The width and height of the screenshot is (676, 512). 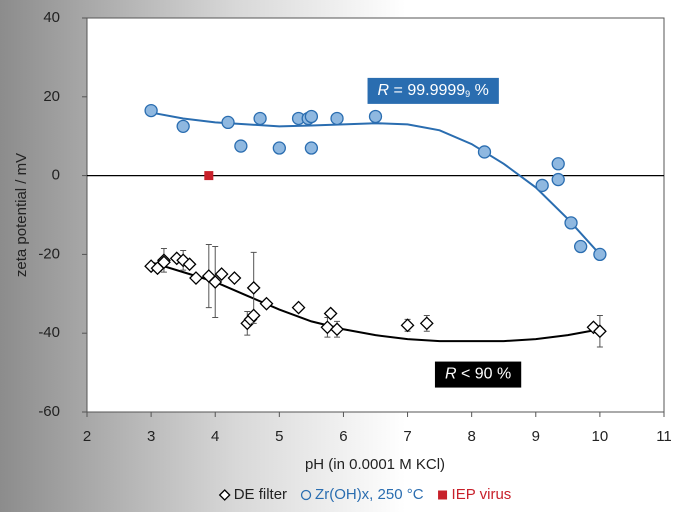 What do you see at coordinates (56, 175) in the screenshot?
I see `y-tick-label: 0` at bounding box center [56, 175].